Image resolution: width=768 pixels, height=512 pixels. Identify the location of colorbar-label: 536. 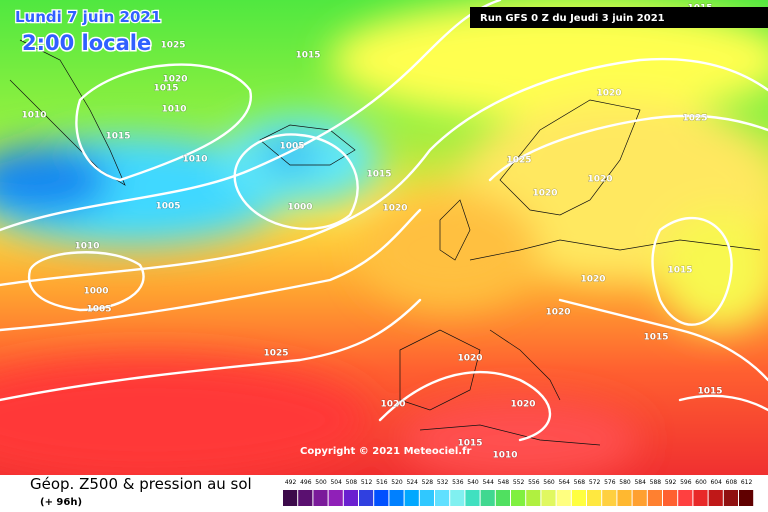
(458, 482).